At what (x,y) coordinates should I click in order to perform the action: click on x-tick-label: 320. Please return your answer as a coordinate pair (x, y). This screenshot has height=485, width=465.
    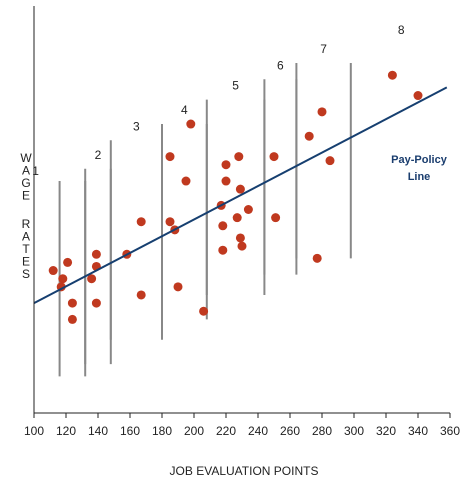
    Looking at the image, I should click on (386, 431).